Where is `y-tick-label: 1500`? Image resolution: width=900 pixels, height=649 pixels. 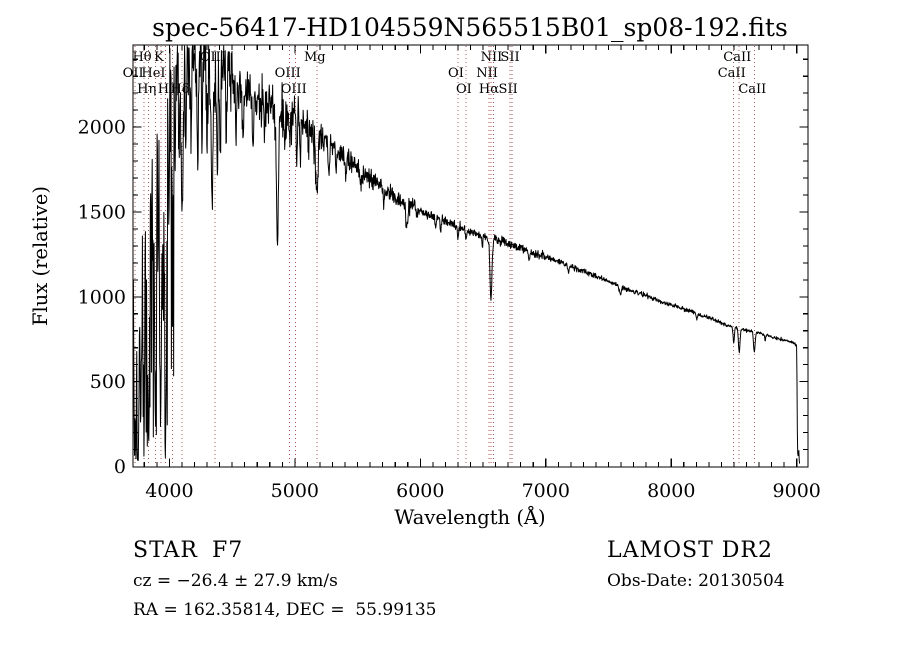 y-tick-label: 1500 is located at coordinates (102, 212).